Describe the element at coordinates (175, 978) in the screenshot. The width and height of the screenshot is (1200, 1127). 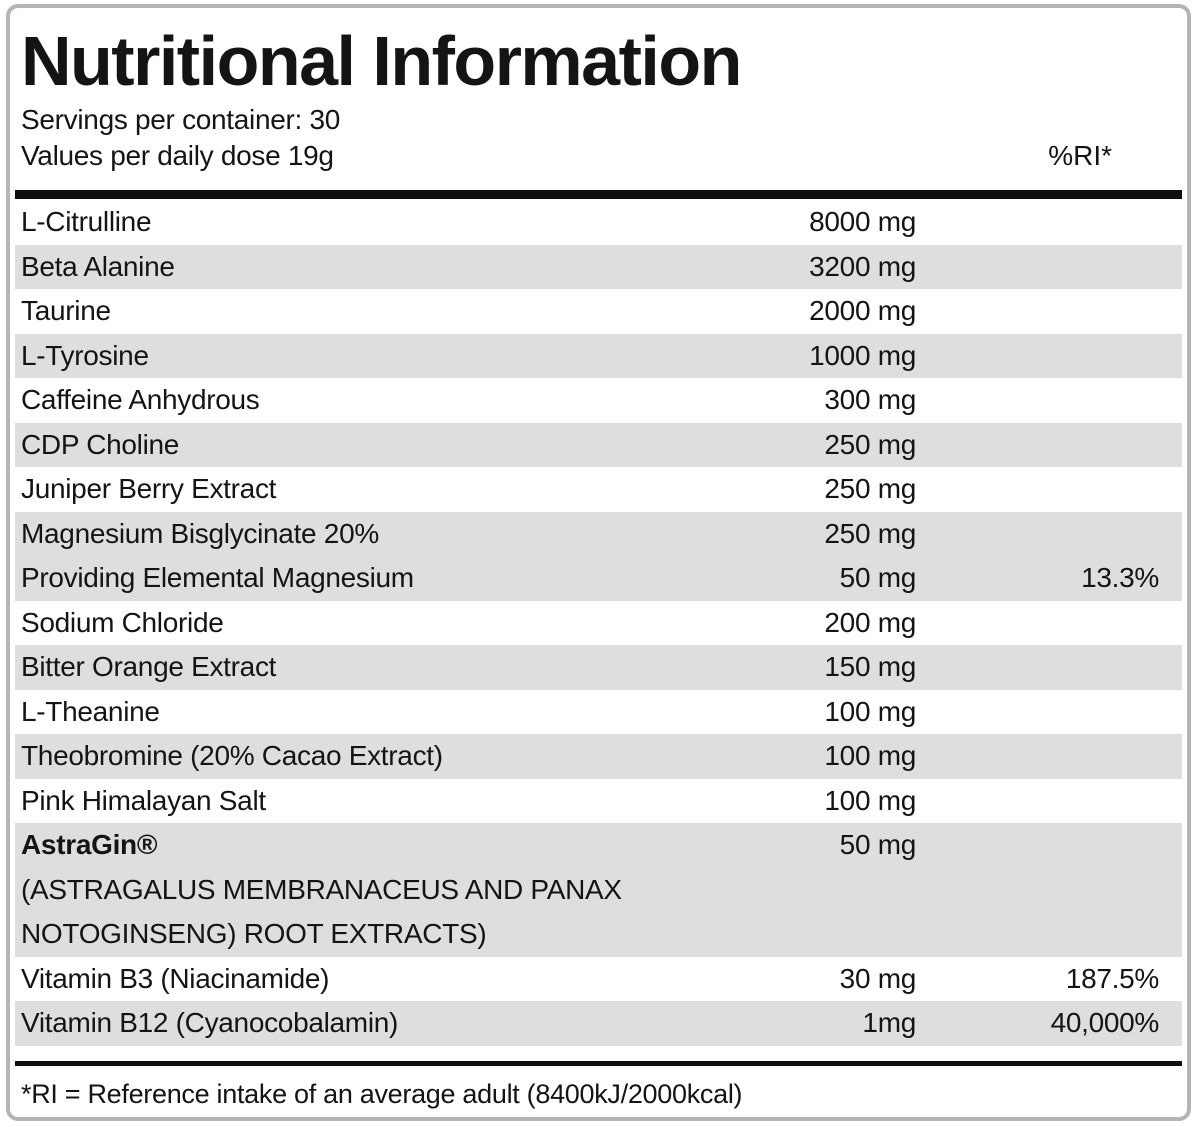
I see `ingredient-label: Vitamin B3 (Niacinamide)` at that location.